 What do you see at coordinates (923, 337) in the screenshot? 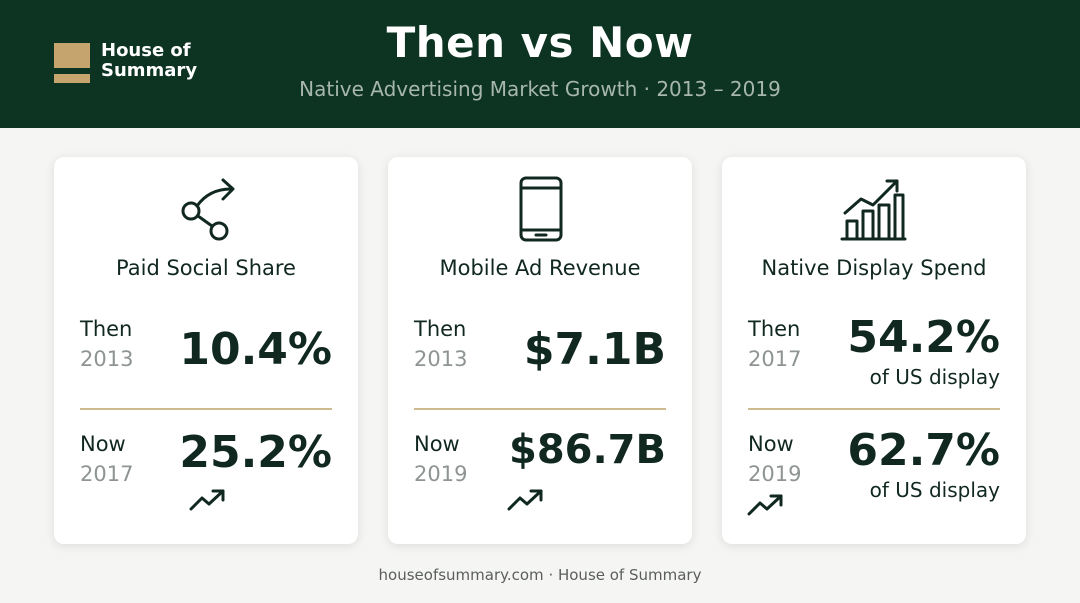
I see `then-value: 54.2%` at bounding box center [923, 337].